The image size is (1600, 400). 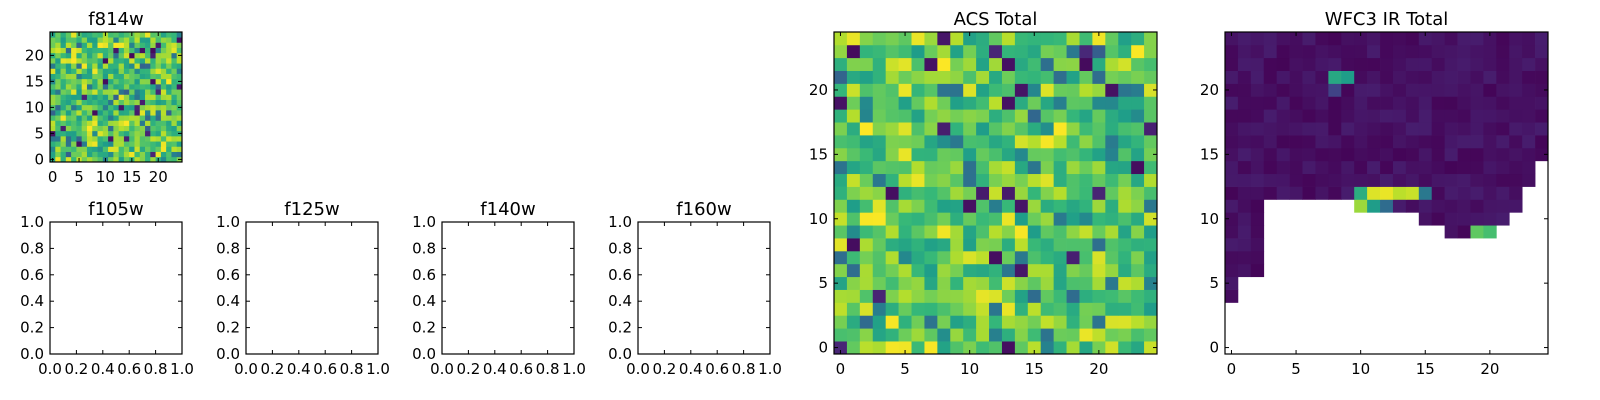 What do you see at coordinates (352, 369) in the screenshot?
I see `x-tick-label: 0.8` at bounding box center [352, 369].